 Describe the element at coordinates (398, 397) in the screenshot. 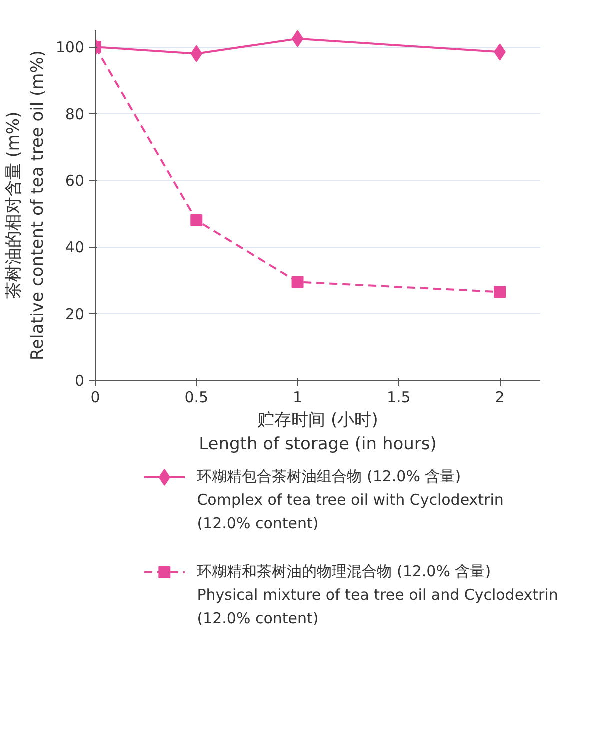

I see `x-tick-label: 1.5` at that location.